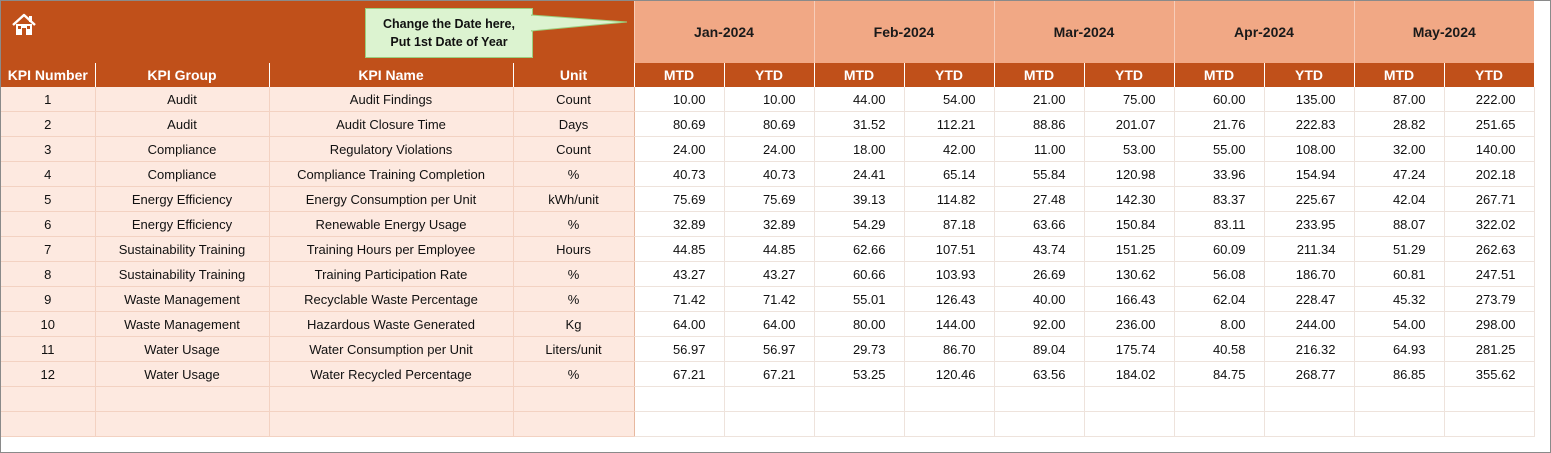 Image resolution: width=1551 pixels, height=453 pixels. I want to click on cell-kpi-number: 4, so click(48, 174).